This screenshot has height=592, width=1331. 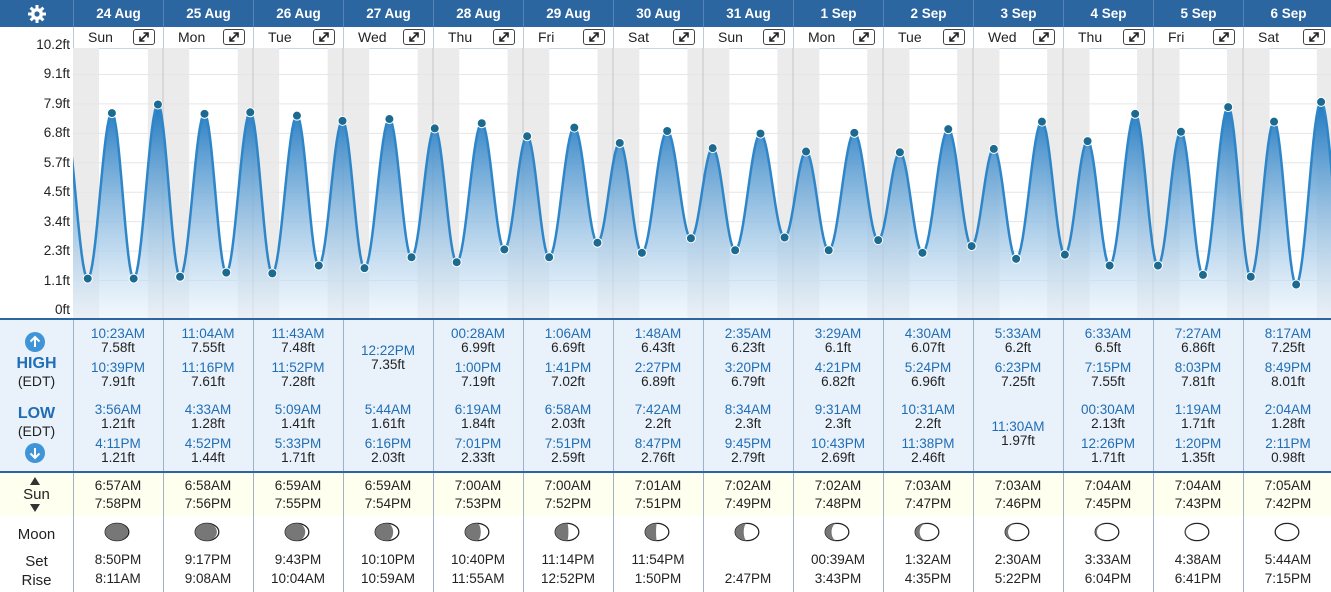 I want to click on moonrise-label: Rise, so click(x=36, y=580).